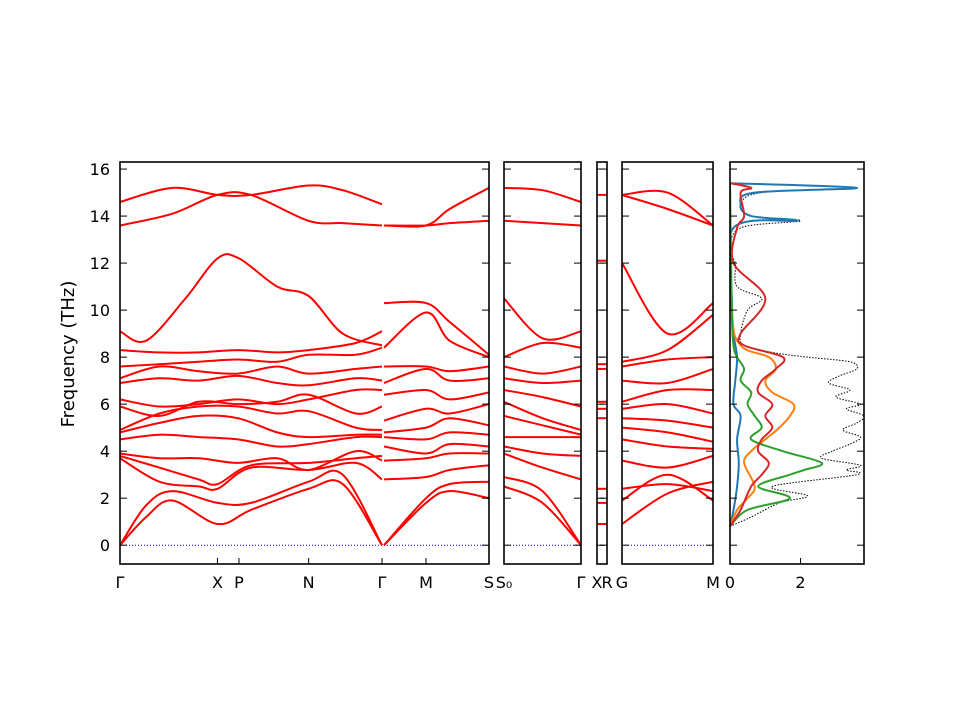 The width and height of the screenshot is (960, 720). I want to click on y-axis: 0 2 4 6 8 10 12 14 16, so click(100, 357).